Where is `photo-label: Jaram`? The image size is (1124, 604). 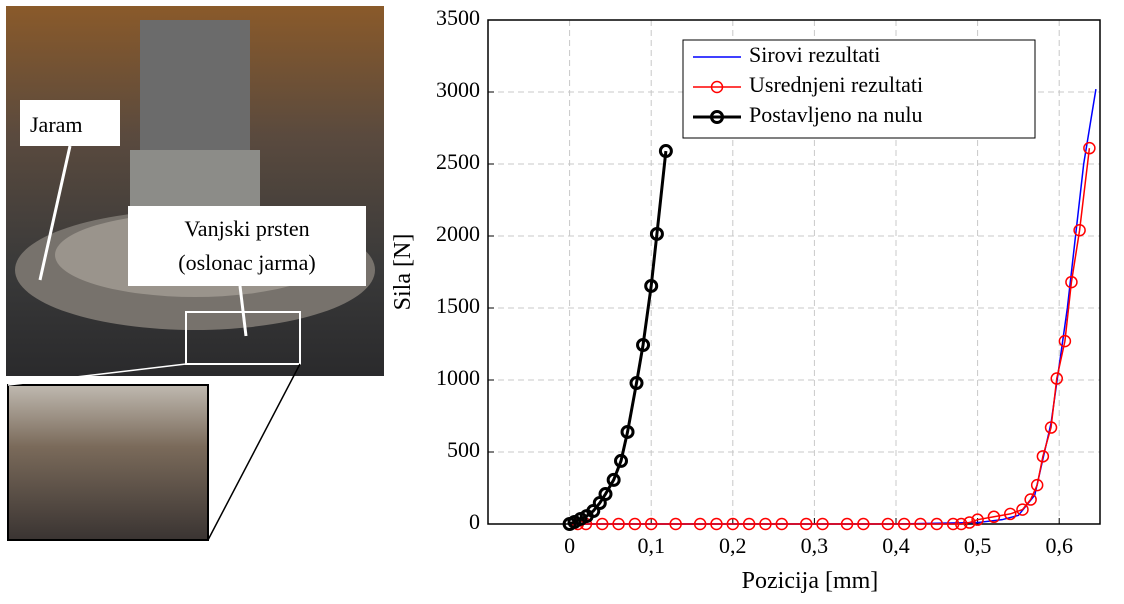 photo-label: Jaram is located at coordinates (56, 124).